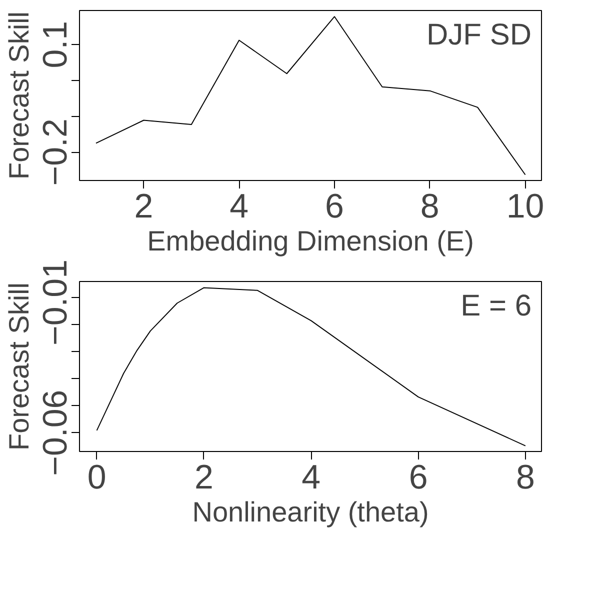  I want to click on y-tick-label: −0.01, so click(55, 303).